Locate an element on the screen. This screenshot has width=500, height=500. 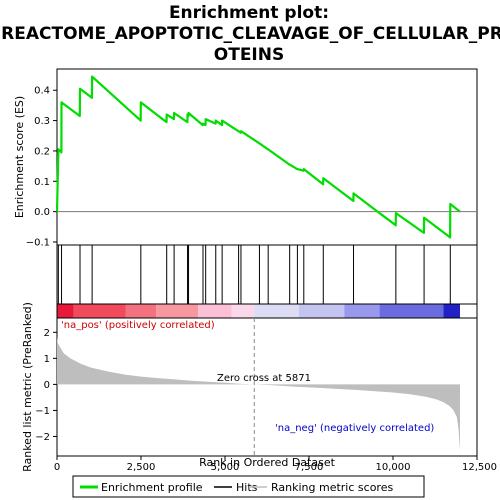
x-axis-label: Rank in Ordered Dataset is located at coordinates (267, 462).